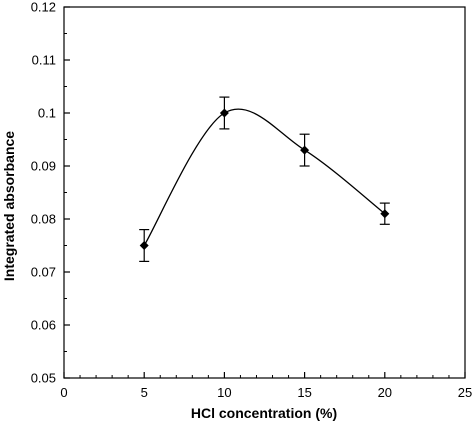  I want to click on x-tick-label: 20, so click(385, 392).